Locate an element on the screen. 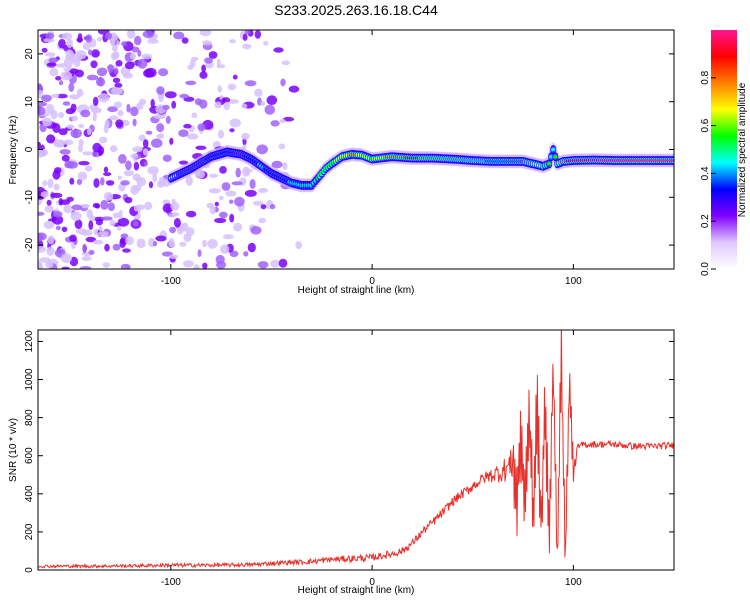 This screenshot has width=750, height=600. y-tick-label: -10 is located at coordinates (29, 197).